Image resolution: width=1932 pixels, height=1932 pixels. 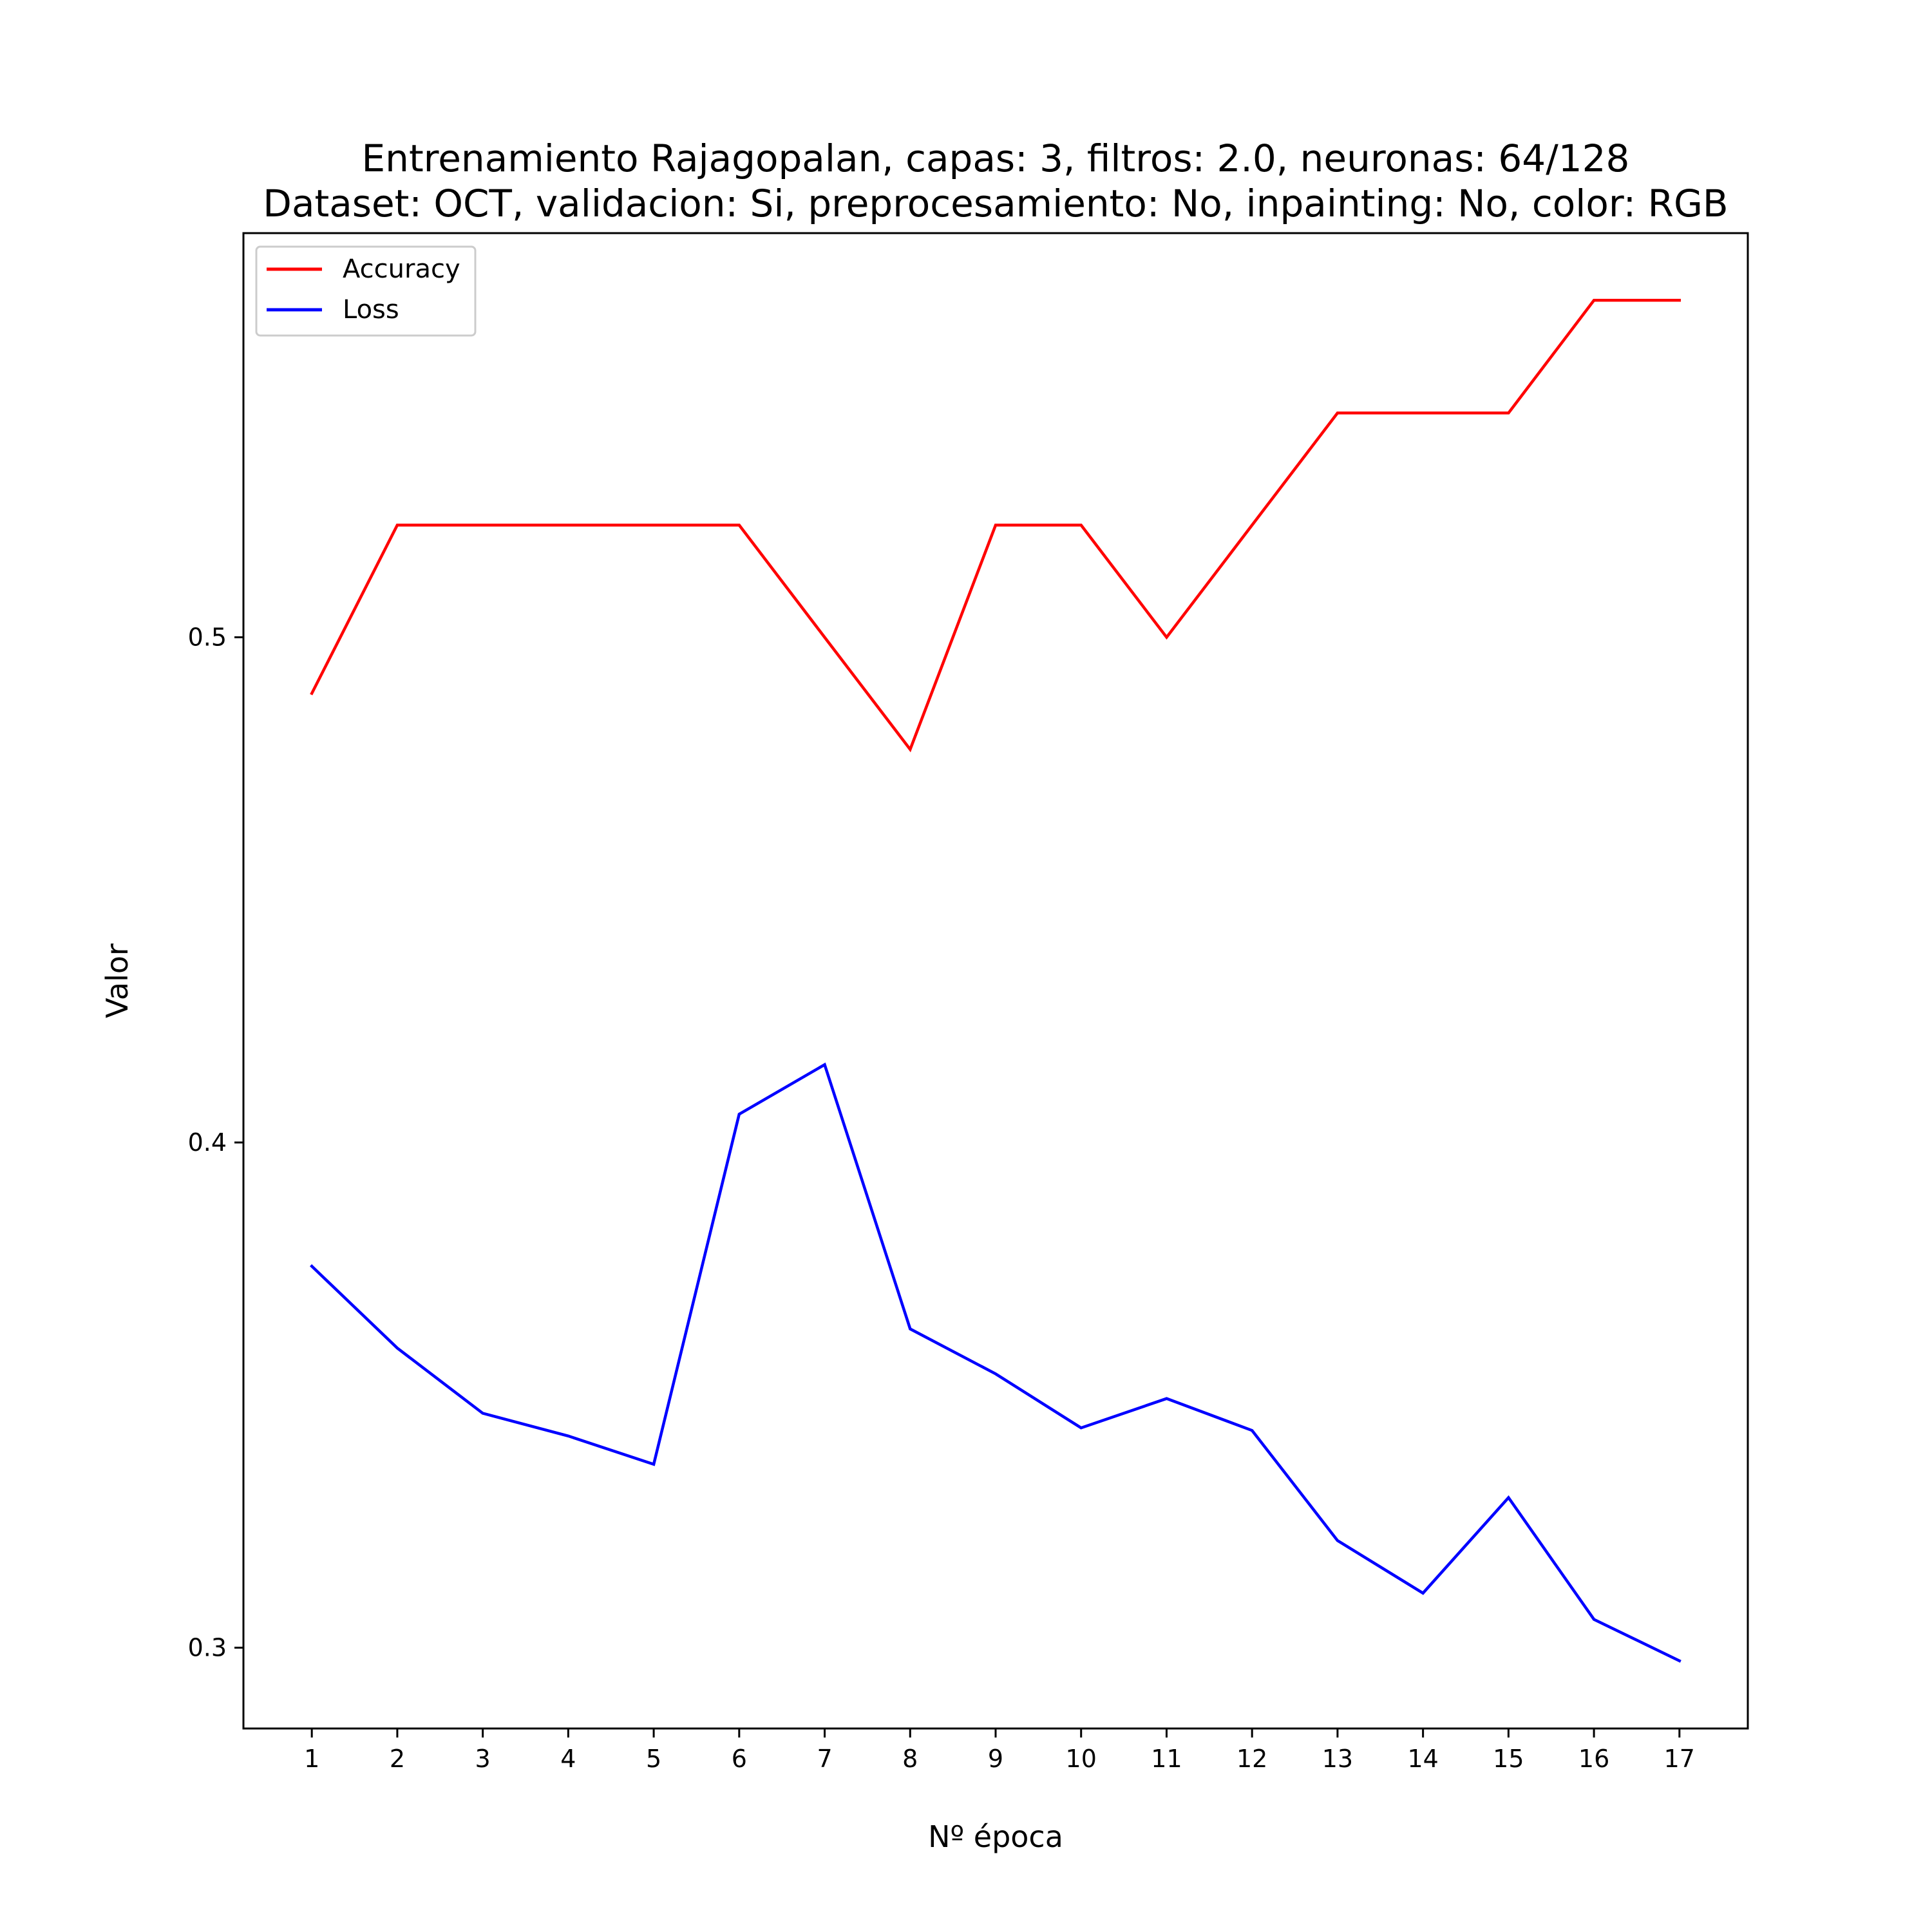 What do you see at coordinates (996, 1759) in the screenshot?
I see `x-tick-label-9: 9` at bounding box center [996, 1759].